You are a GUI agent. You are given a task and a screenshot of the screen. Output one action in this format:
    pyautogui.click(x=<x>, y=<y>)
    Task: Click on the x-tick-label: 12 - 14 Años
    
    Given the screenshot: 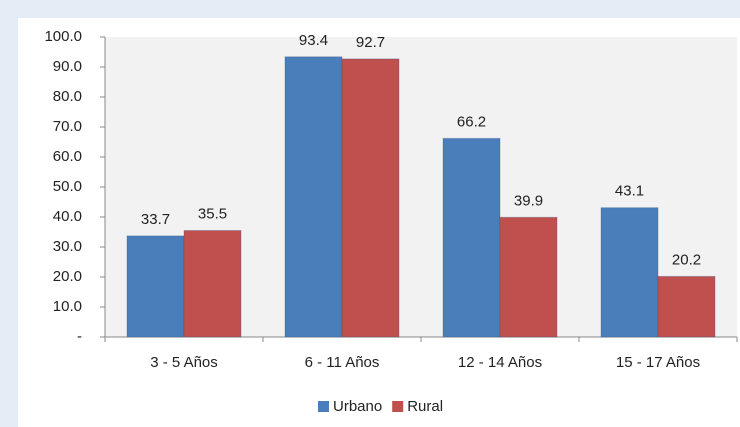 What is the action you would take?
    pyautogui.click(x=500, y=362)
    